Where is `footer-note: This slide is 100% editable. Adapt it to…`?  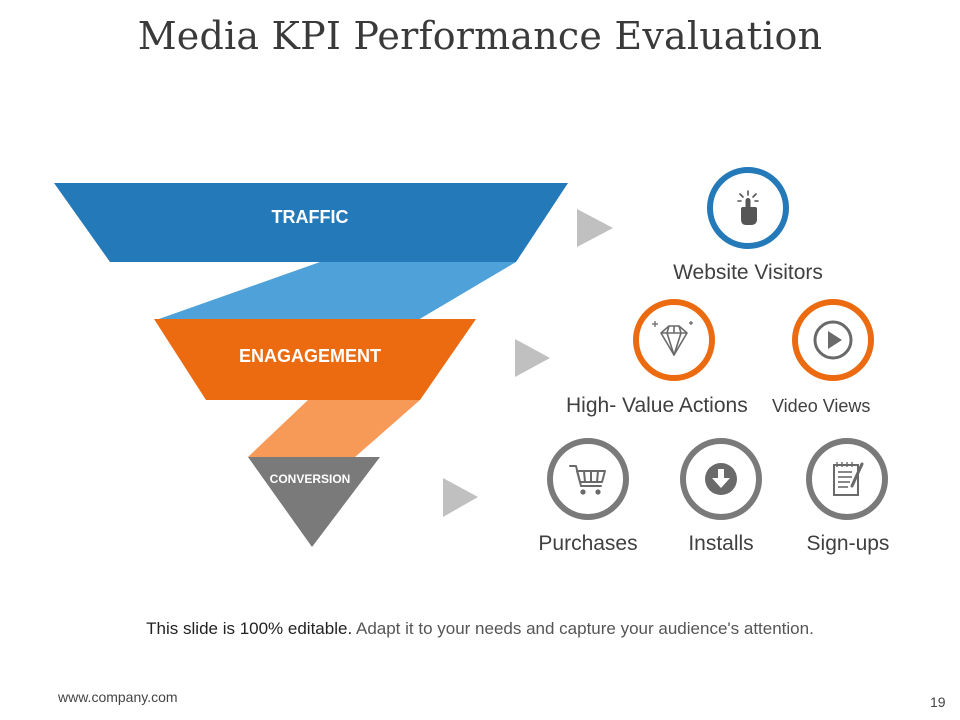
footer-note: This slide is 100% editable. Adapt it to… is located at coordinates (480, 629).